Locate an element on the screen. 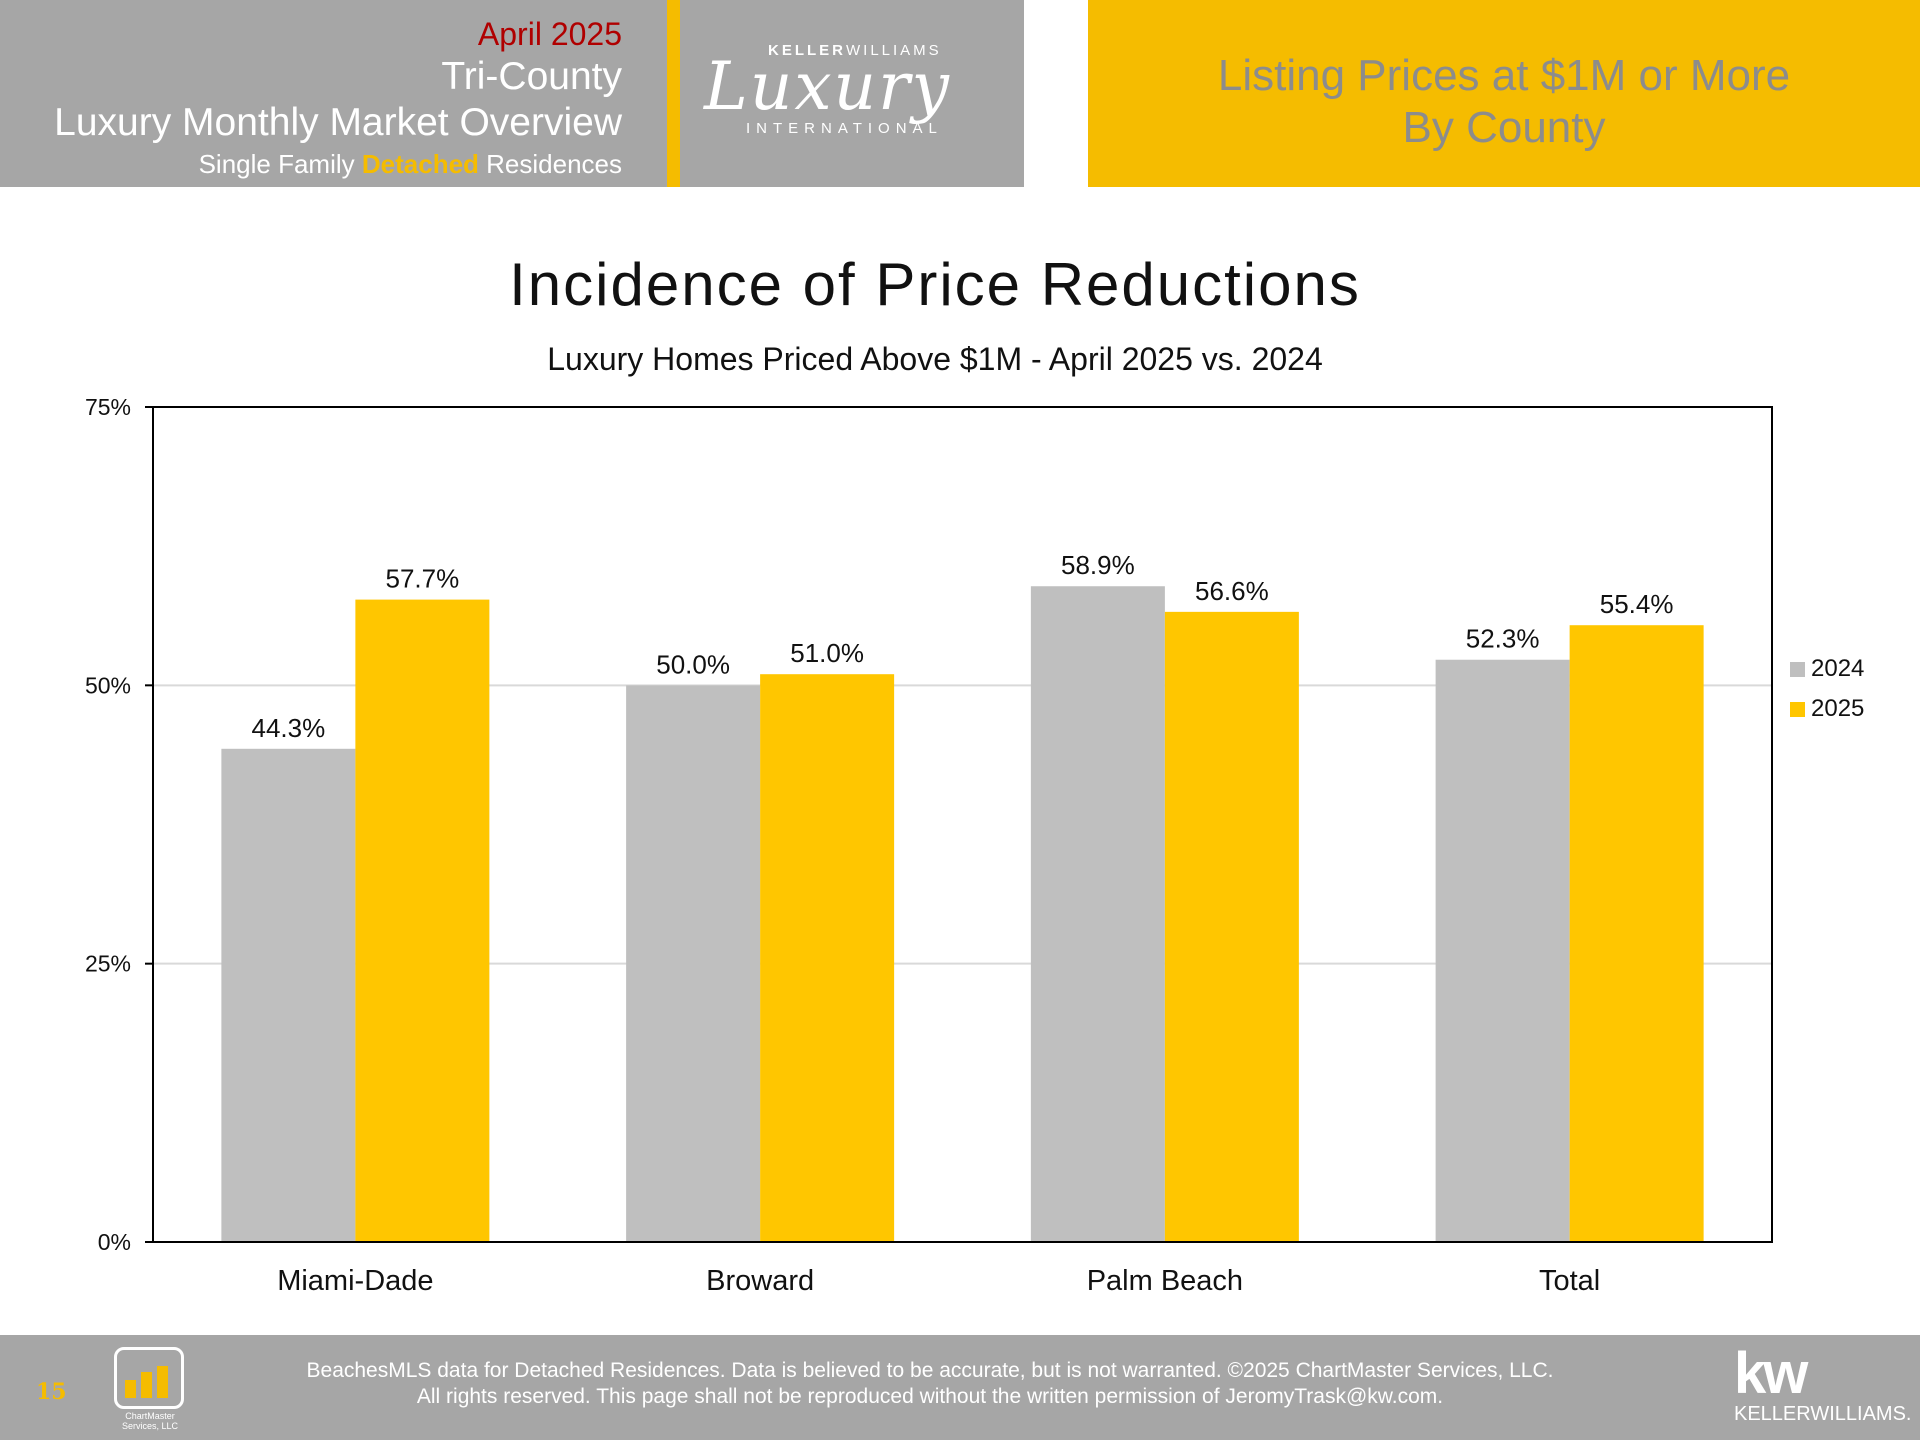  y-tick-label: 50% is located at coordinates (108, 685).